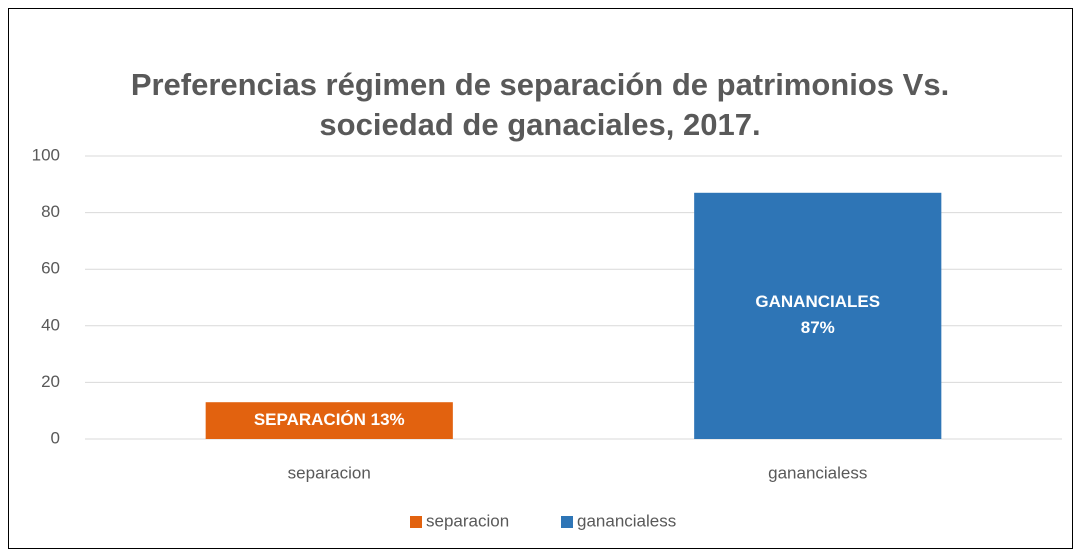 Image resolution: width=1081 pixels, height=557 pixels. Describe the element at coordinates (329, 472) in the screenshot. I see `x-tick-label: separacion` at that location.